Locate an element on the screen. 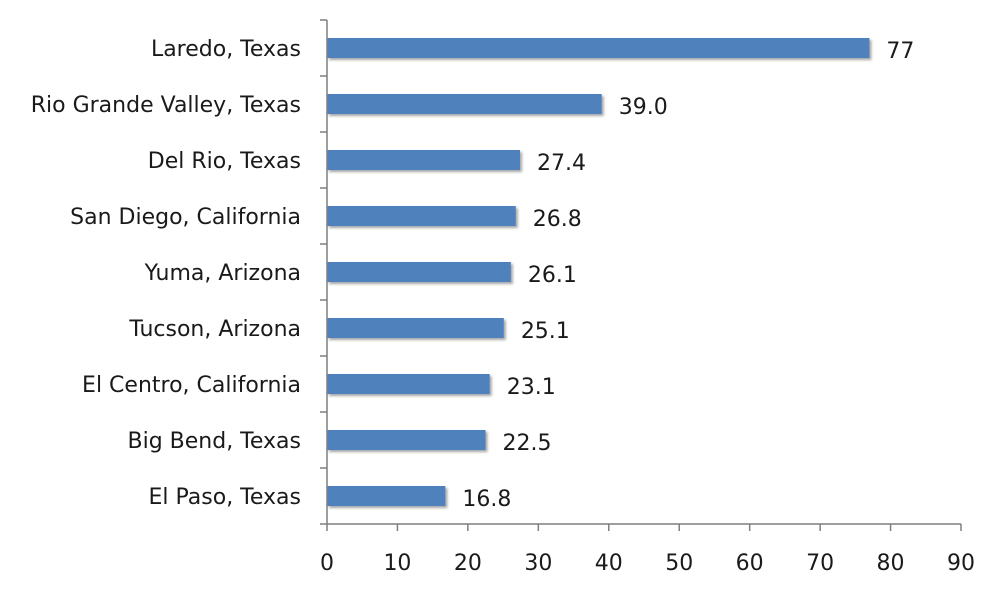  category-label: Big Bend, Texas is located at coordinates (215, 441).